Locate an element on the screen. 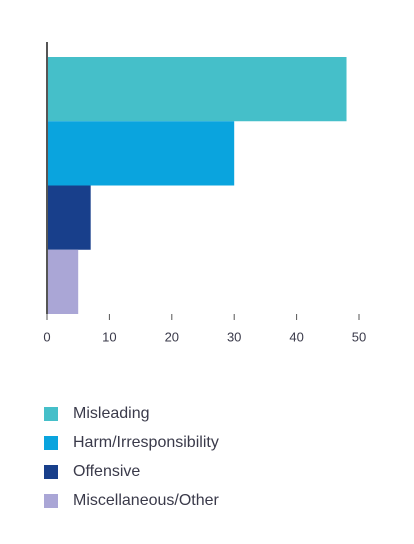 The image size is (414, 544). legend-label: Miscellaneous/Other is located at coordinates (146, 500).